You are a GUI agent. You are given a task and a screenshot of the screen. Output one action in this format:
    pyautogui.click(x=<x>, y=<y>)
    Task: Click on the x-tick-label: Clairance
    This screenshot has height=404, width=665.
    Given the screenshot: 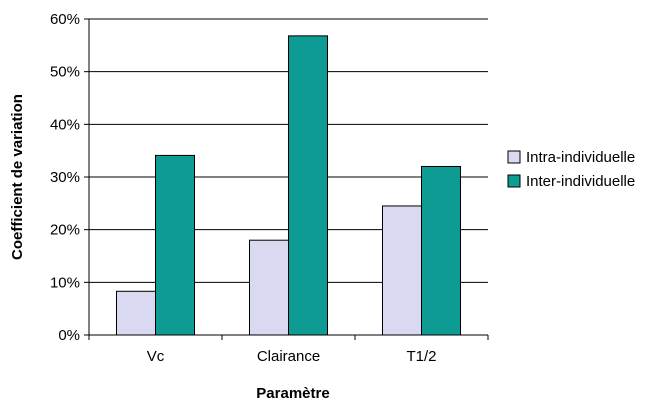 What is the action you would take?
    pyautogui.click(x=288, y=356)
    